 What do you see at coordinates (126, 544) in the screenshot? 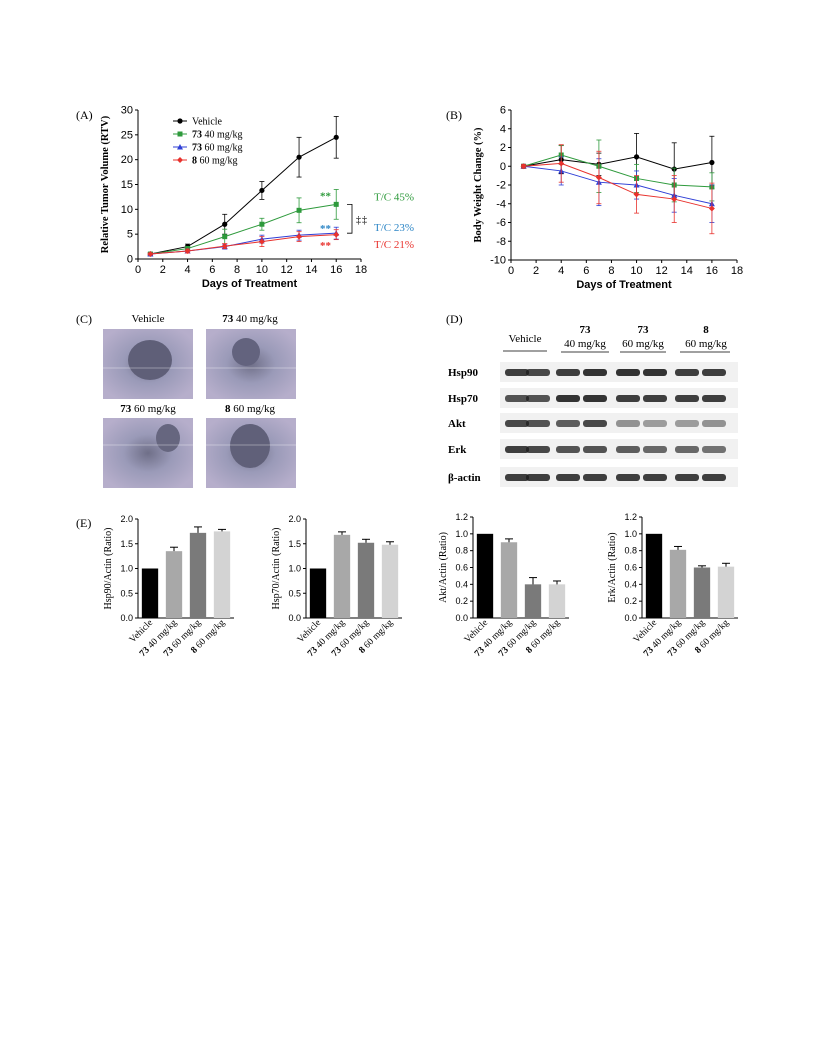
I see `y-tick-label: 1.5` at bounding box center [126, 544].